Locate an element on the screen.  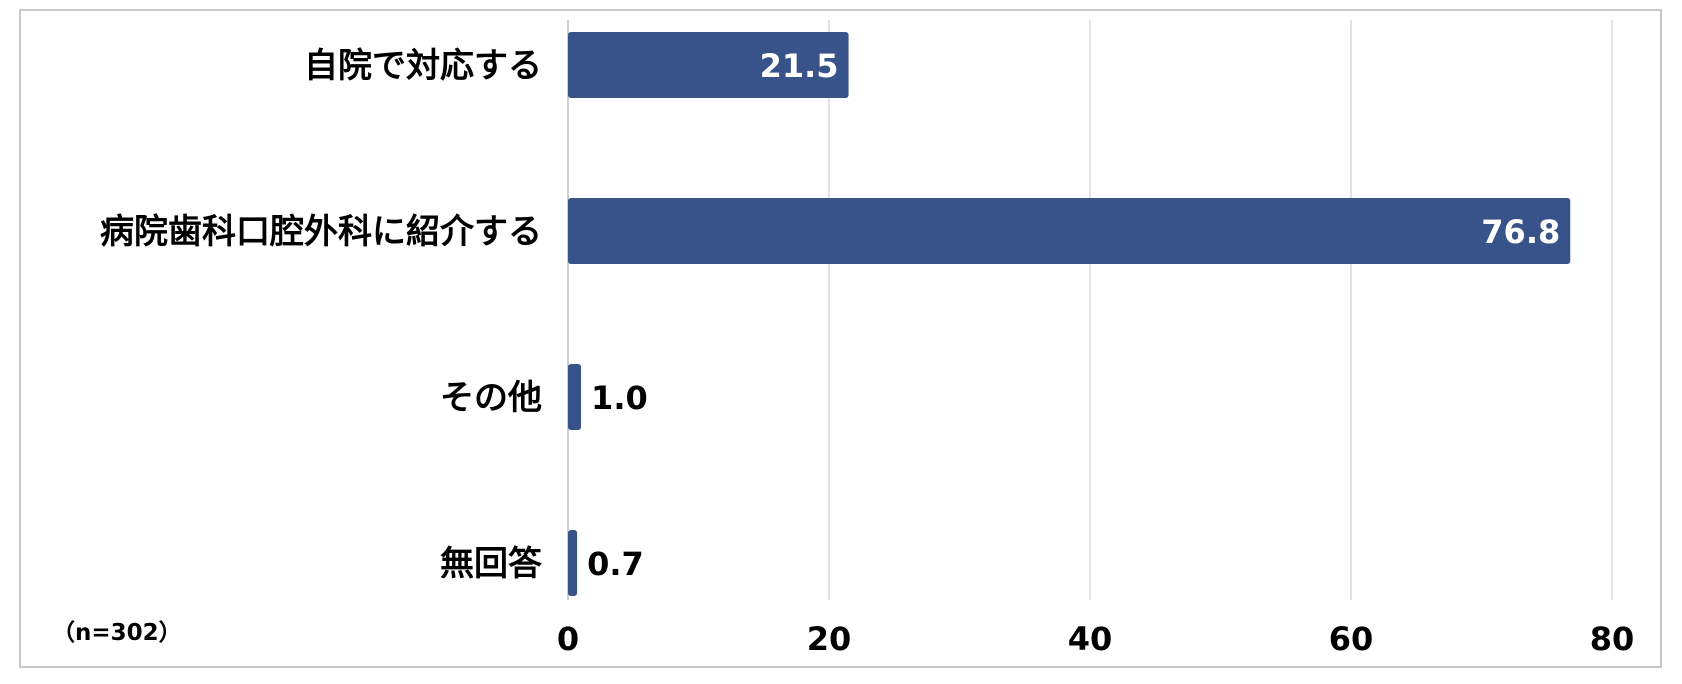
value-label-1: 21.5 is located at coordinates (799, 66).